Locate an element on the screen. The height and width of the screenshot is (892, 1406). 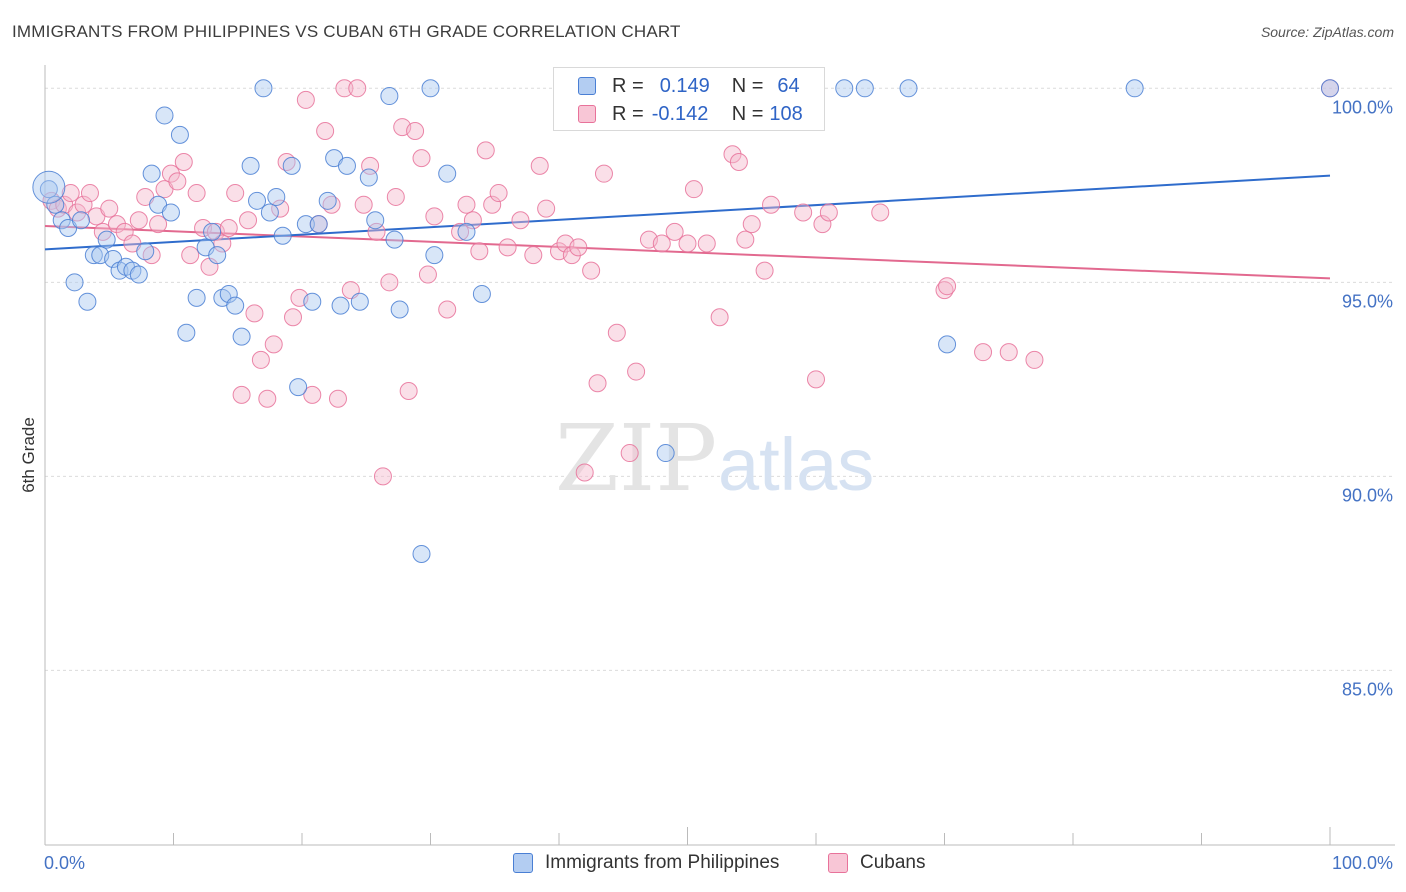
bottom-legend-philippines: Immigrants from Philippines is located at coordinates (646, 863).